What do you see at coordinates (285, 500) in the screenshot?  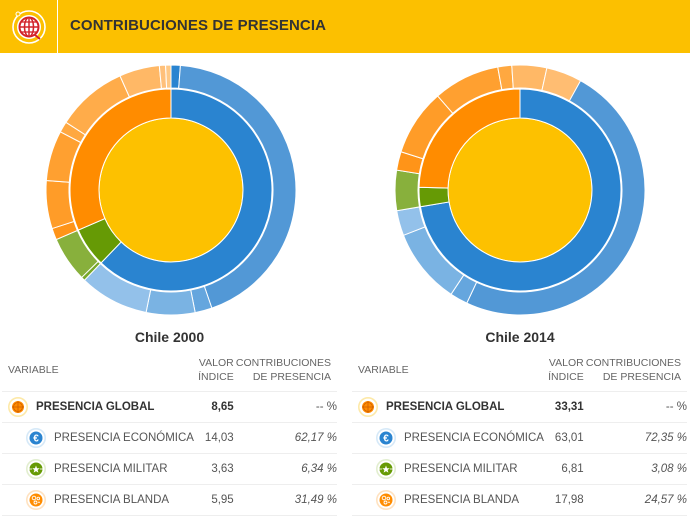 I see `contribution-value: 31,49 %` at bounding box center [285, 500].